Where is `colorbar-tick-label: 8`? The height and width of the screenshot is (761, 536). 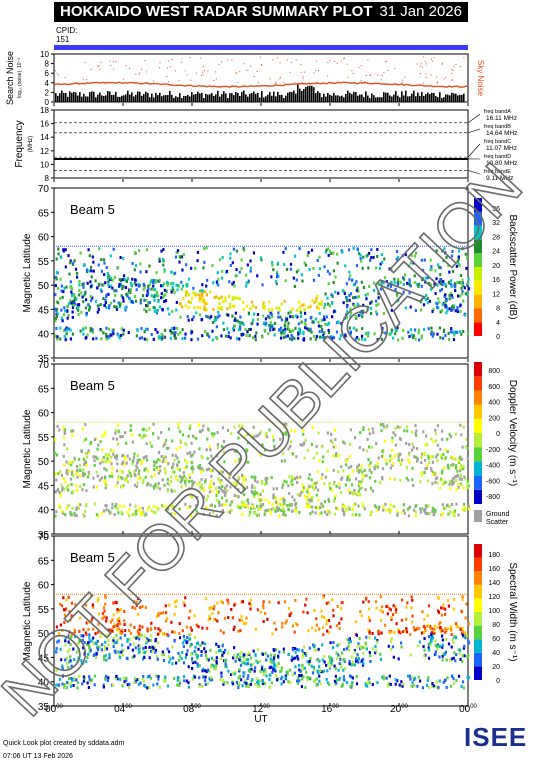
colorbar-tick-label: 8 is located at coordinates (498, 309).